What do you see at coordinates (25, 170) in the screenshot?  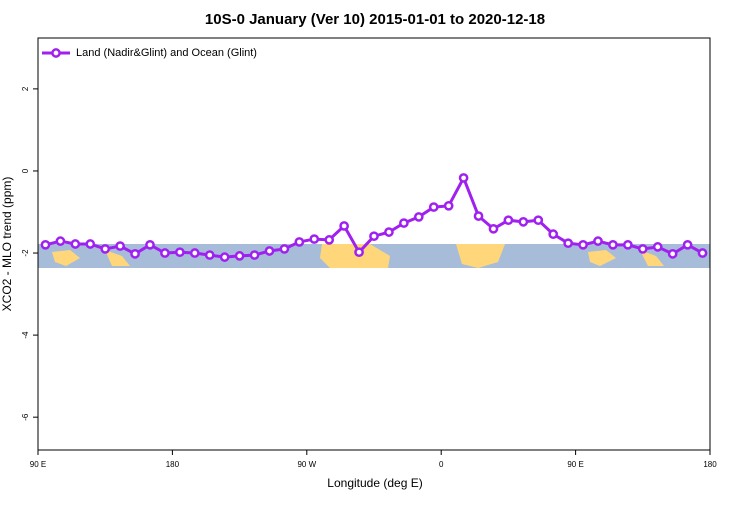 I see `y-tick-label: 0` at bounding box center [25, 170].